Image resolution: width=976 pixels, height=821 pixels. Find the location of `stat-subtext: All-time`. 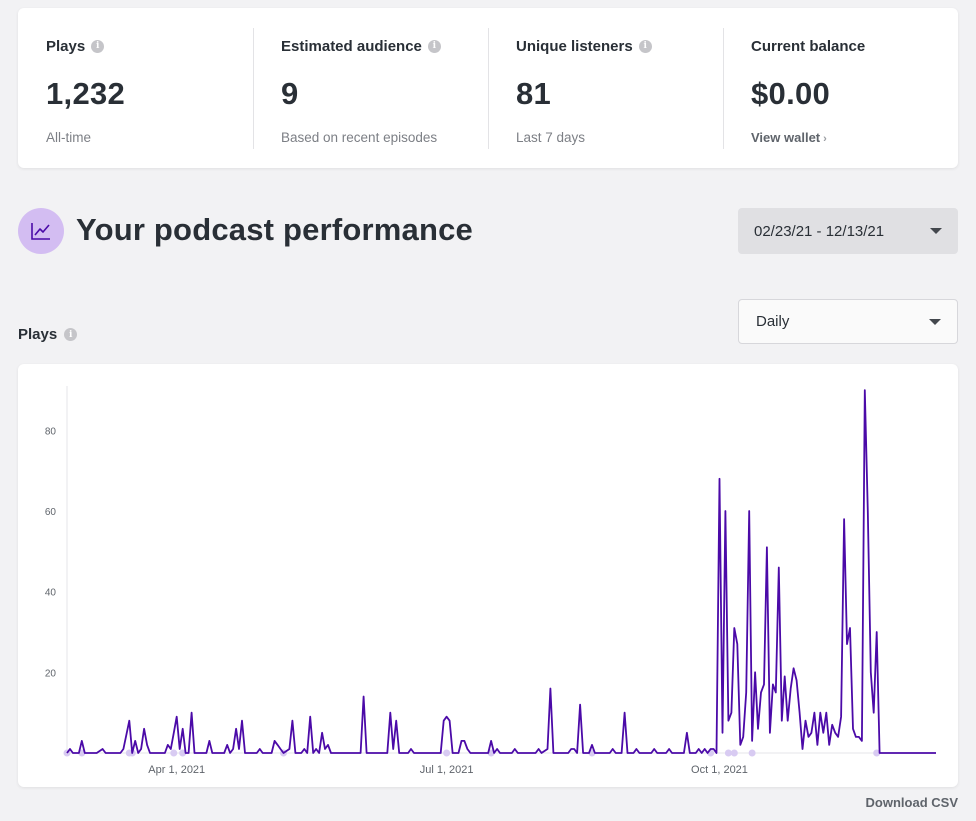

stat-subtext: All-time is located at coordinates (69, 137).